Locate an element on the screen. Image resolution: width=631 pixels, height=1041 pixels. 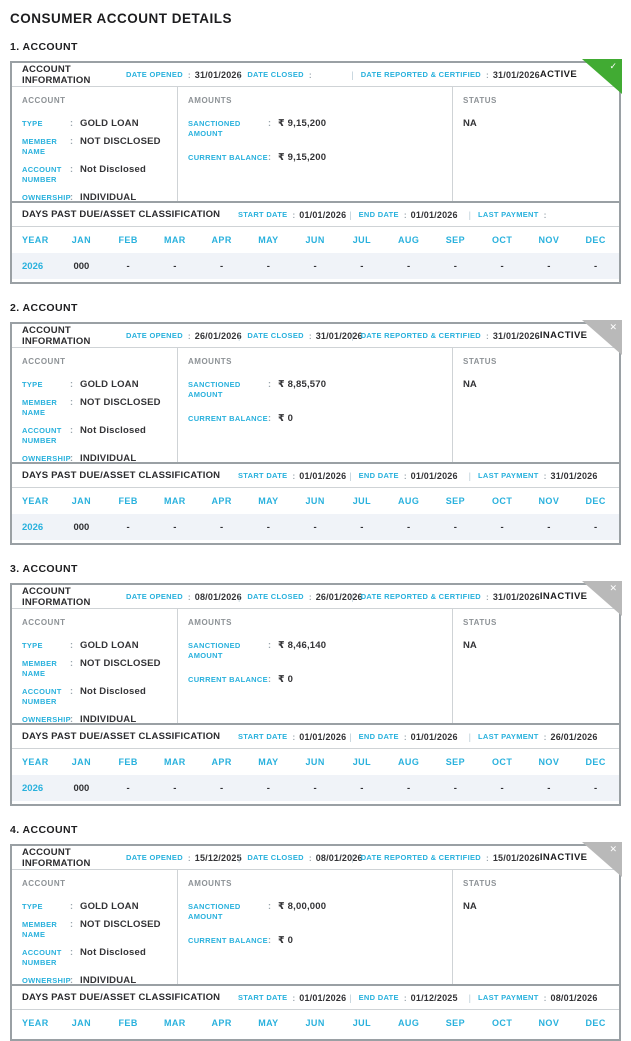
date-closed-label: DATE CLOSED is located at coordinates (275, 335).